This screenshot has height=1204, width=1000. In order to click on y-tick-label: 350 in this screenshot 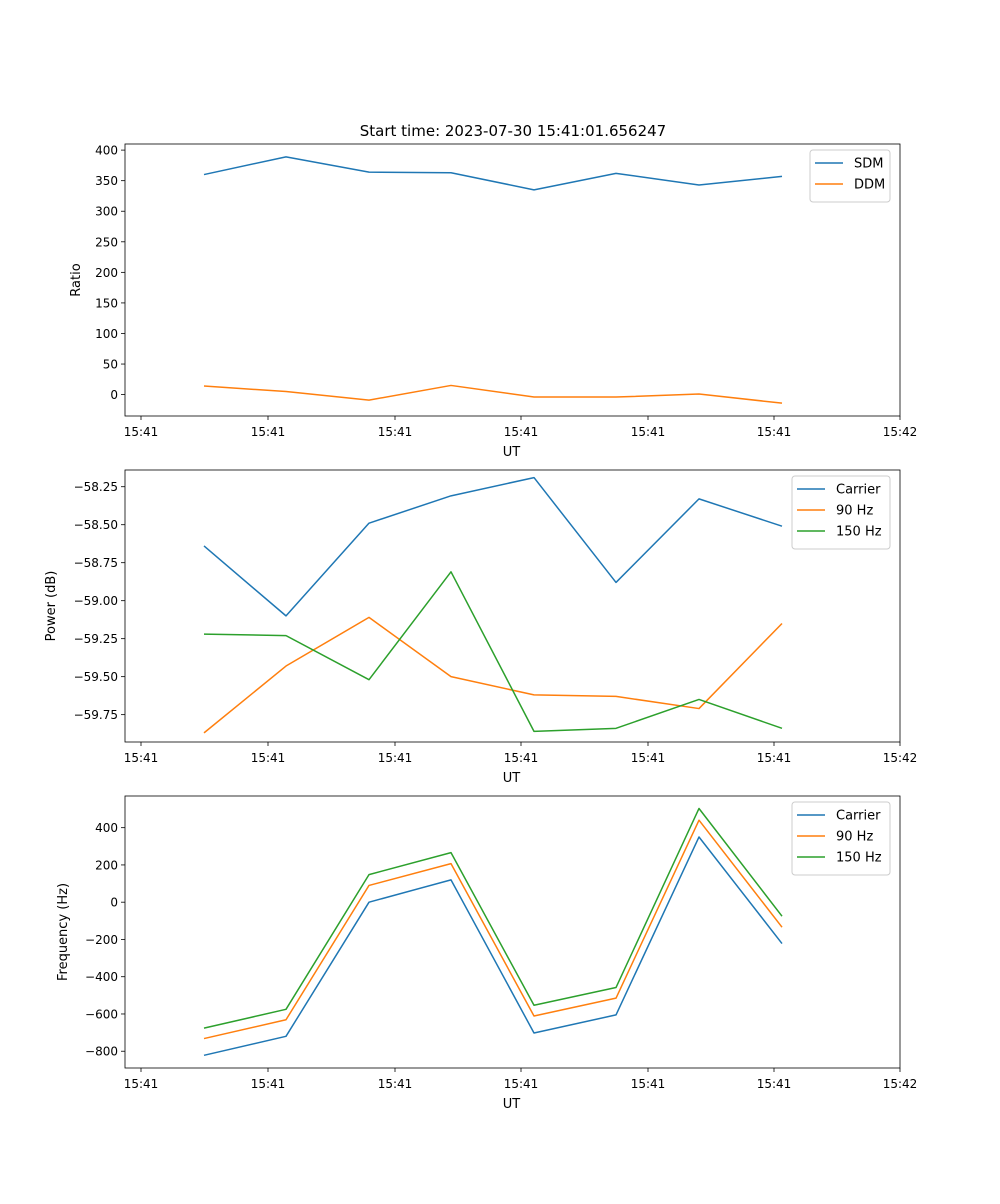, I will do `click(106, 181)`.